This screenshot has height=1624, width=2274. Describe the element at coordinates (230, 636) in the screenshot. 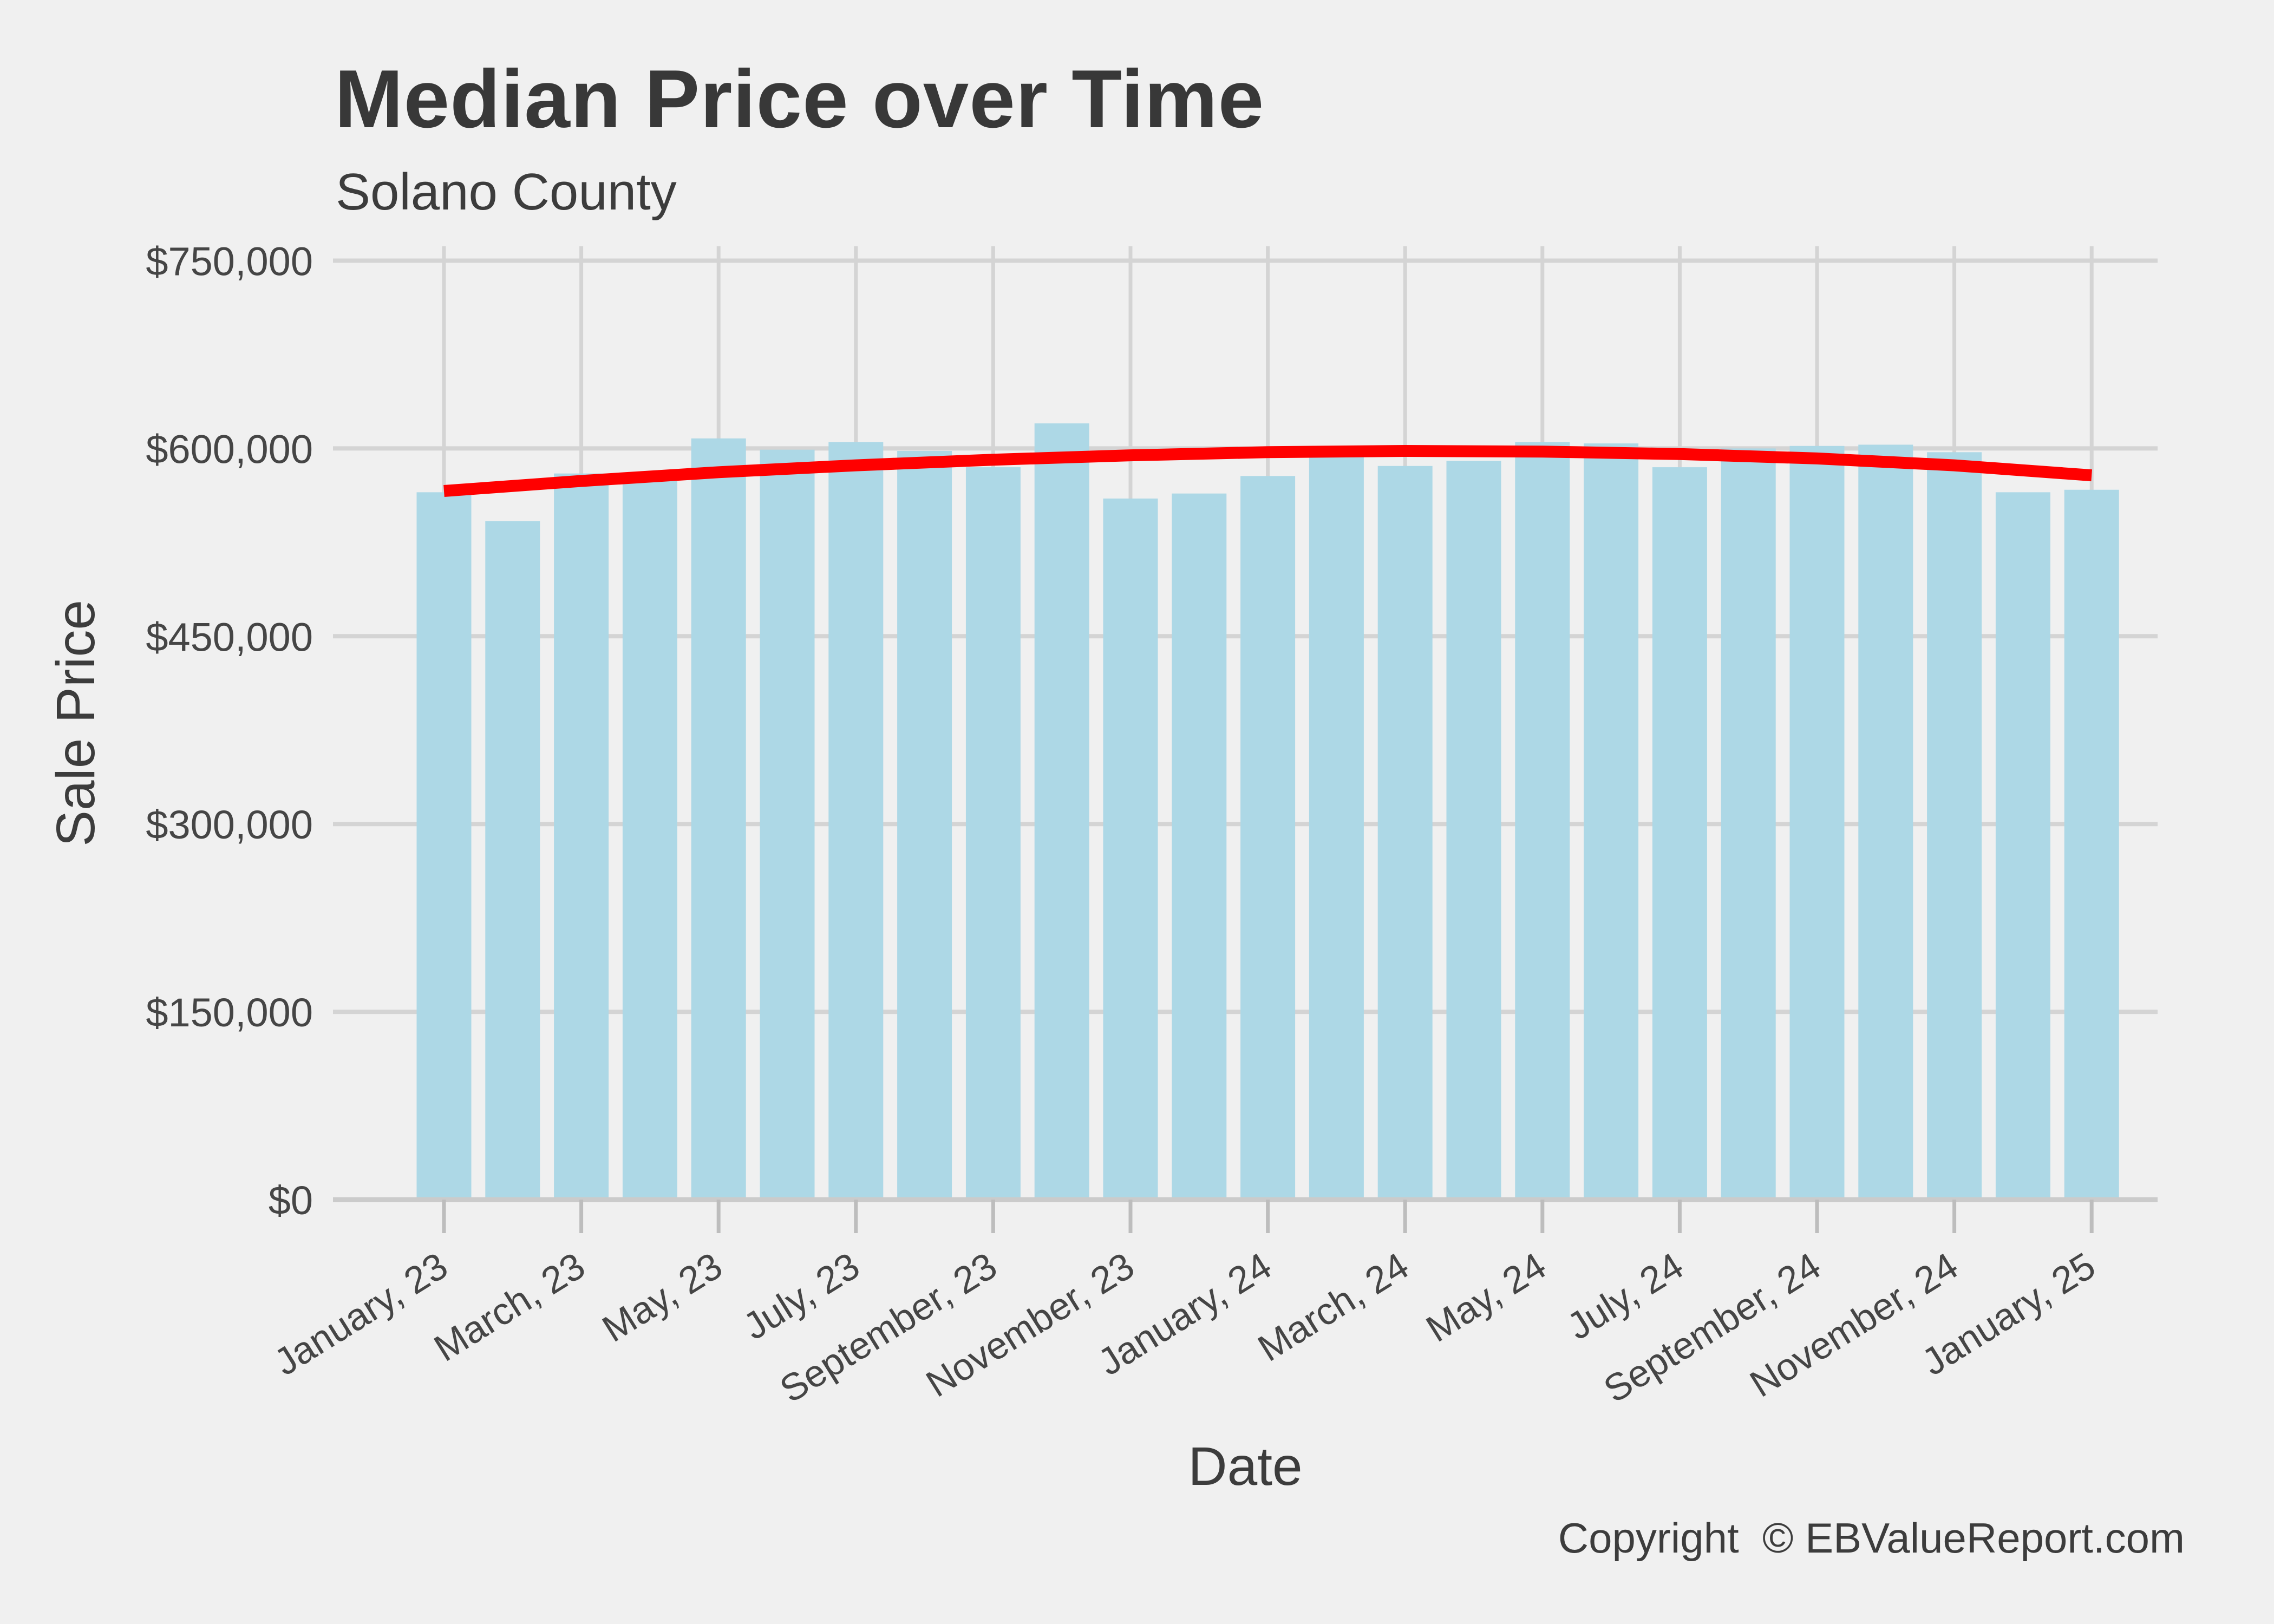

I see `y-tick-label-450-000: $450,000` at that location.